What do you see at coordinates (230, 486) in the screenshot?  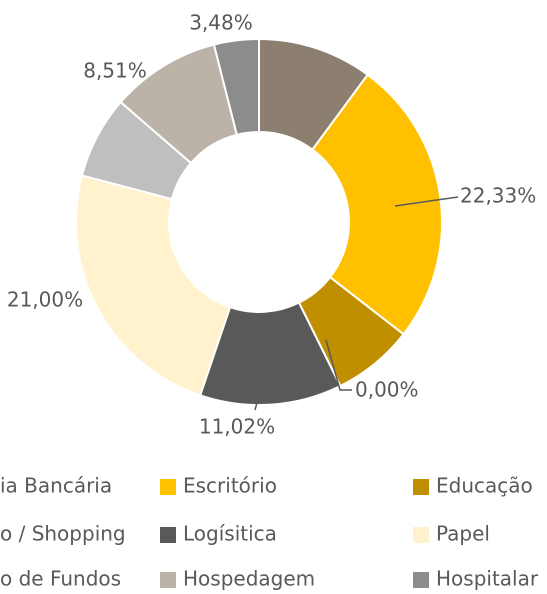 I see `legend-label: Escritório` at bounding box center [230, 486].